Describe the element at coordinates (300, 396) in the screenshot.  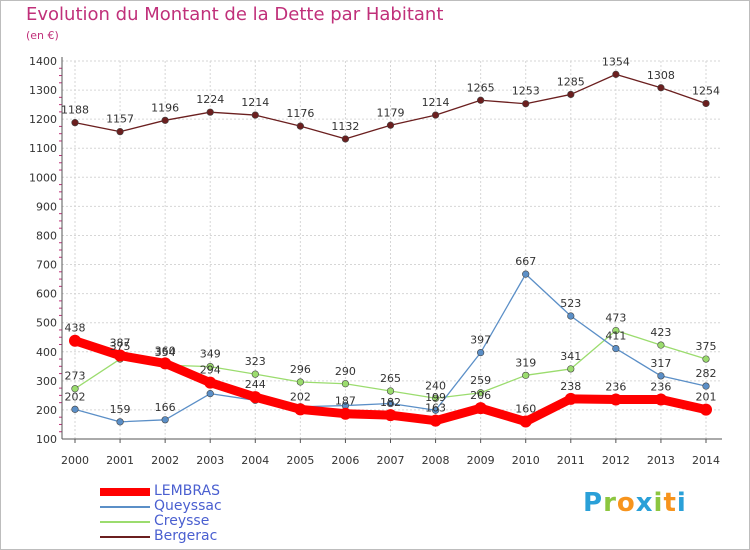
I see `data-label-lembras: 202` at that location.